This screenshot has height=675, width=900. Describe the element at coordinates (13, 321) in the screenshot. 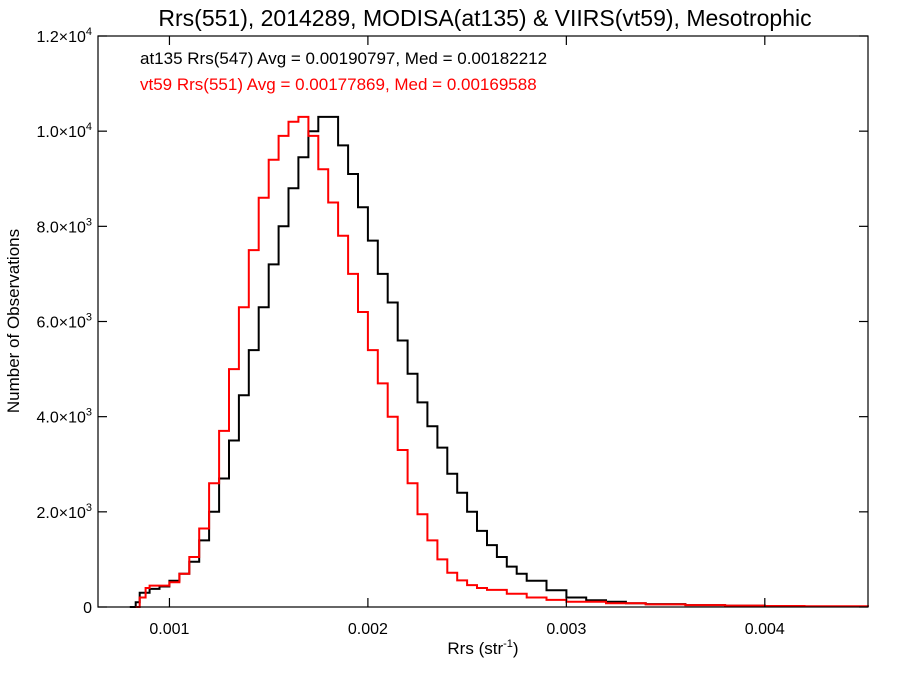

I see `y-axis-label: Number of Observations` at that location.